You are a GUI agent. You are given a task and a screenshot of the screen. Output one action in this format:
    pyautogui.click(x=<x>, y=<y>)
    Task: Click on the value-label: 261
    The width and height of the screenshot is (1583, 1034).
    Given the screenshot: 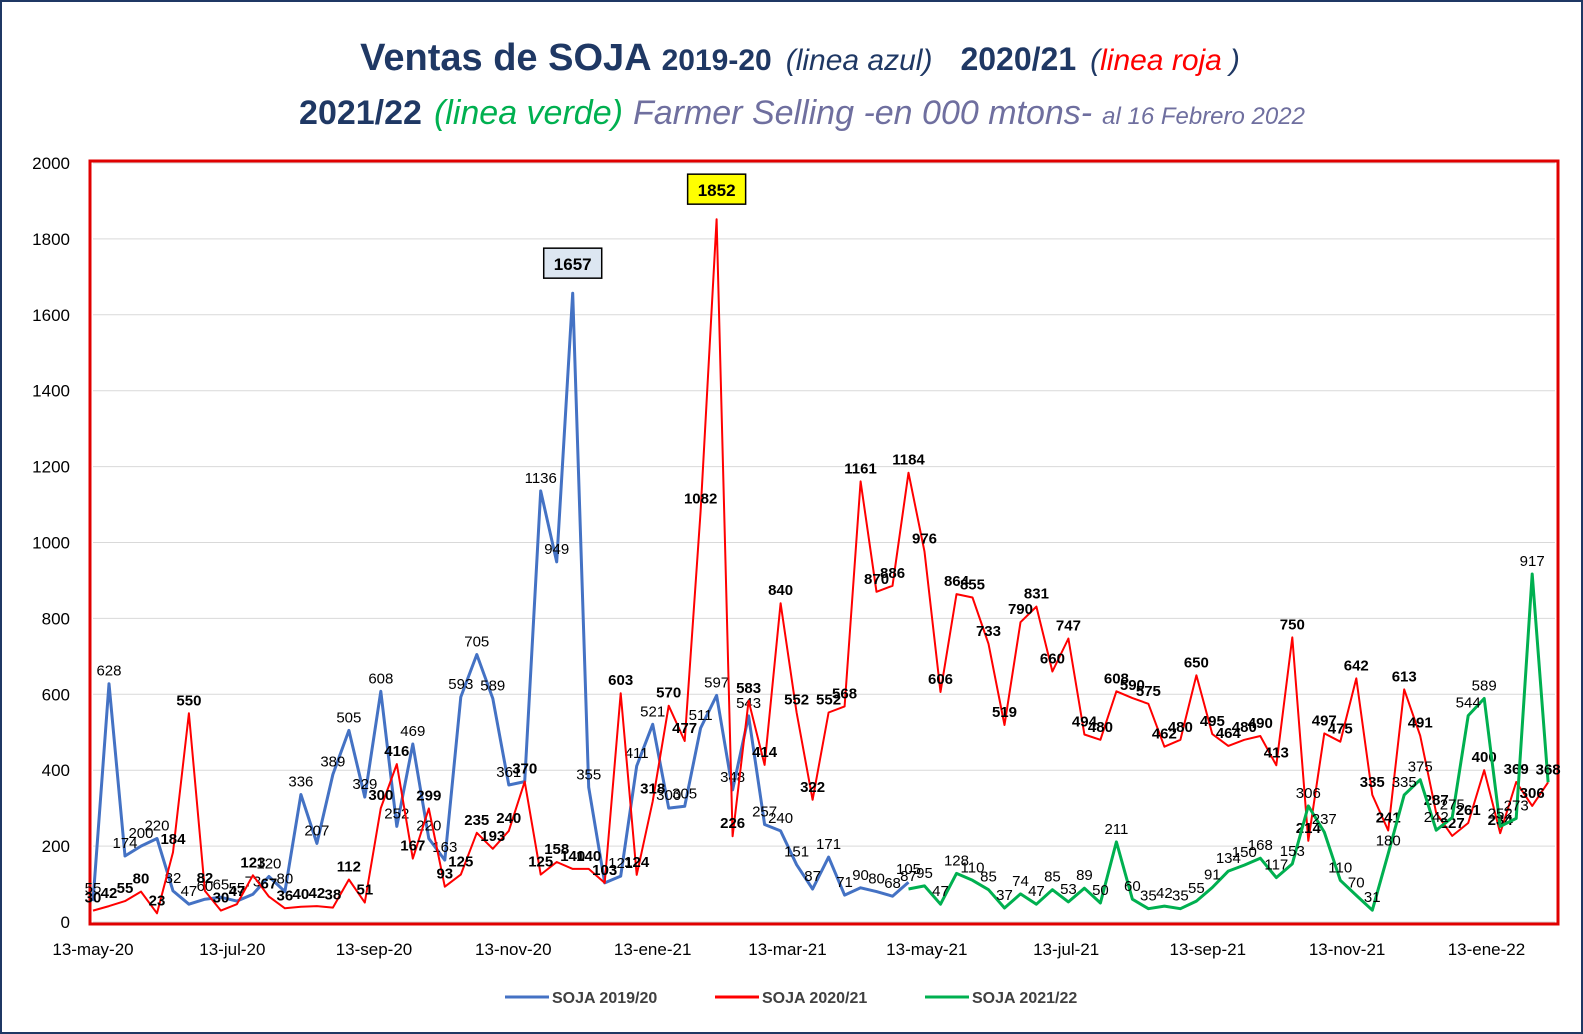 What is the action you would take?
    pyautogui.click(x=1468, y=810)
    